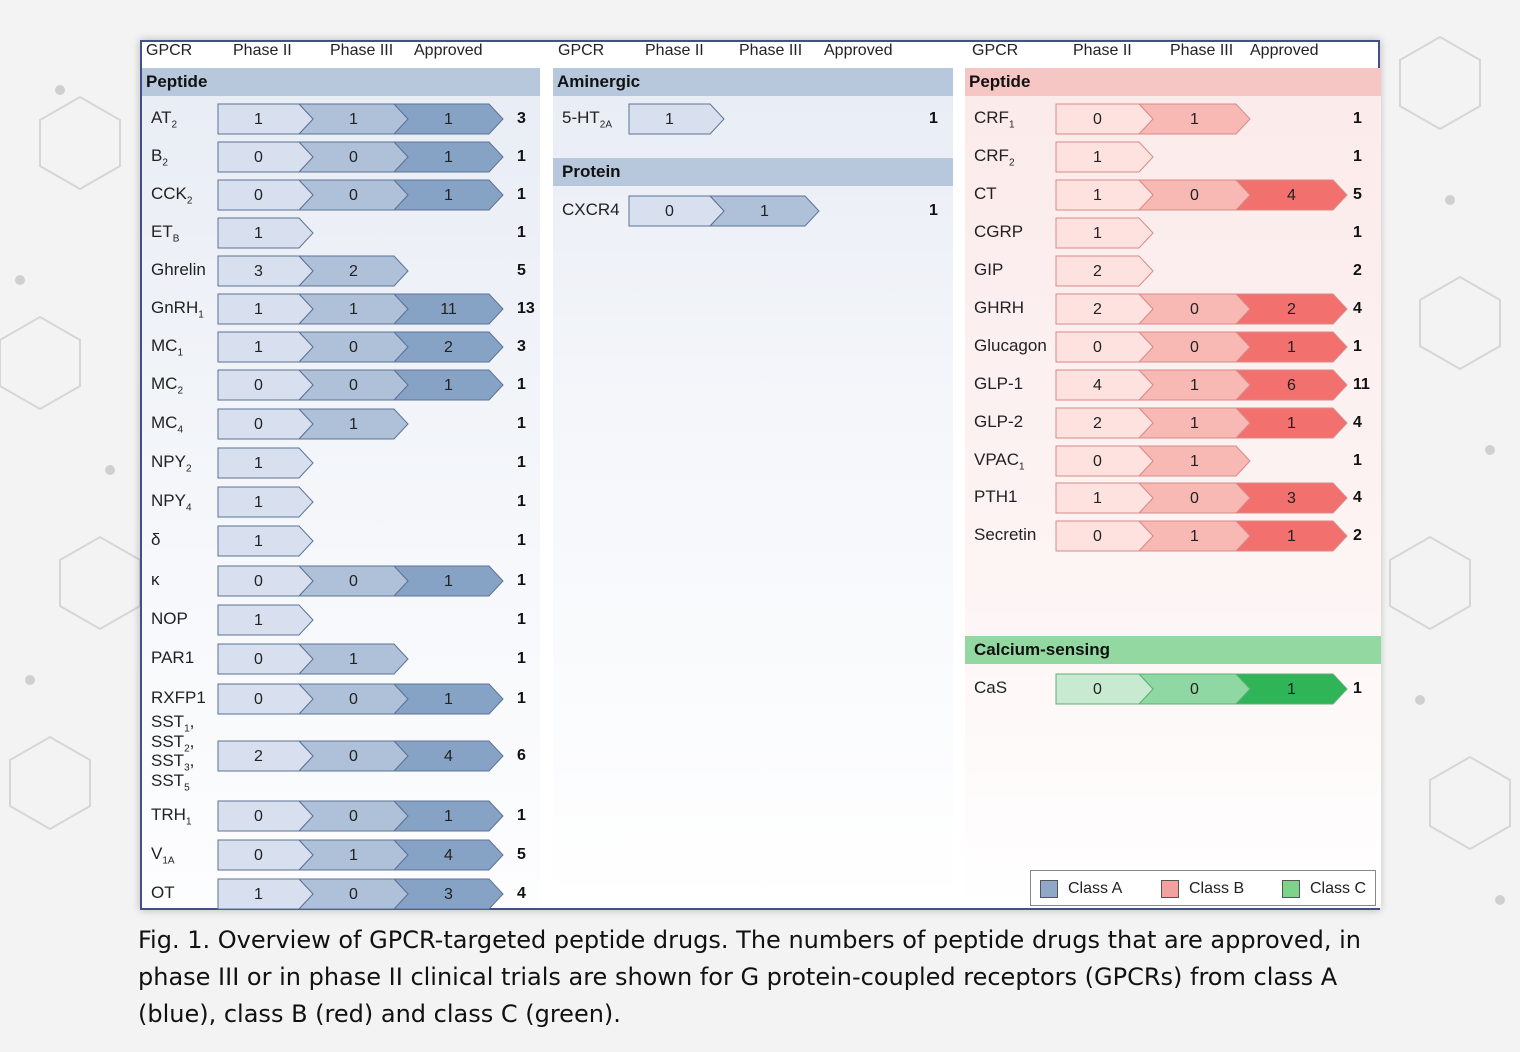 This screenshot has height=1052, width=1520. What do you see at coordinates (521, 755) in the screenshot?
I see `total-count: 6` at bounding box center [521, 755].